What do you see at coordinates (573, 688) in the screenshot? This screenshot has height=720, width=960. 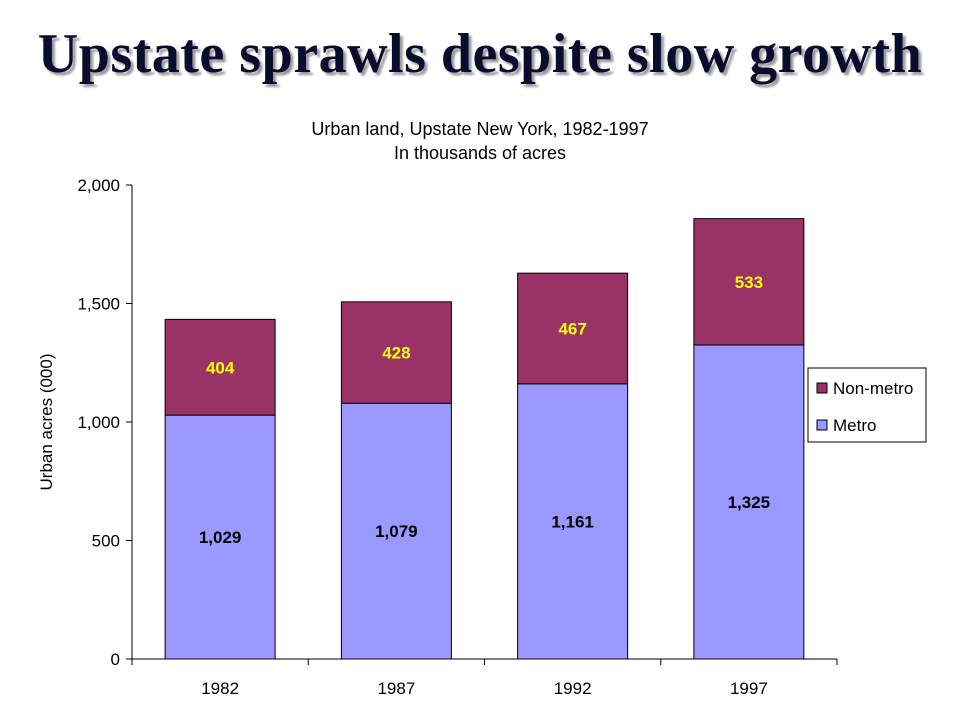 I see `x-tick-label-1992: 1992` at bounding box center [573, 688].